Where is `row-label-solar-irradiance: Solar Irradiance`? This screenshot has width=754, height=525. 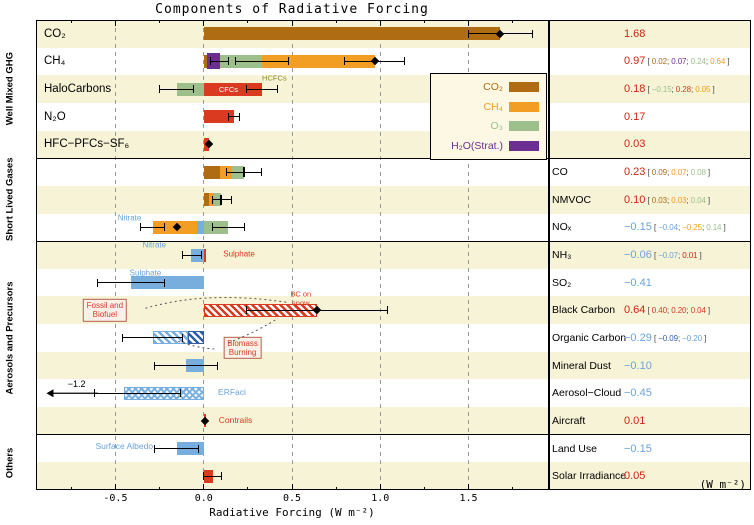 row-label-solar-irradiance: Solar Irradiance is located at coordinates (589, 476).